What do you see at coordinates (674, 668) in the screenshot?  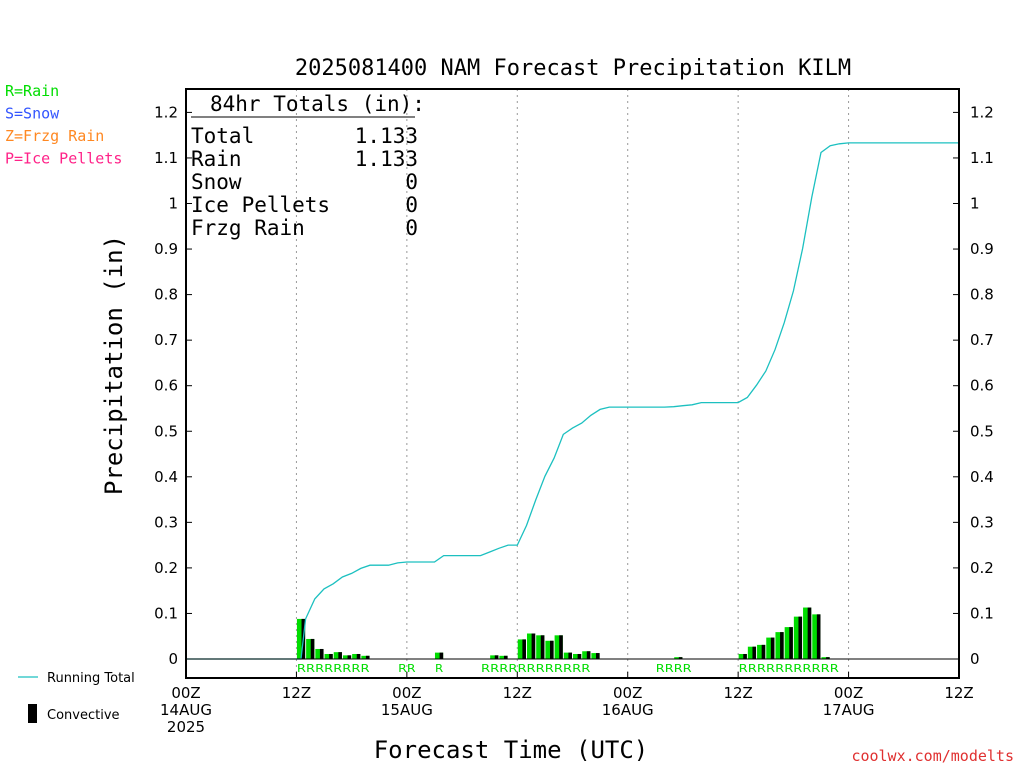 I see `precip-type-label: RRRR` at bounding box center [674, 668].